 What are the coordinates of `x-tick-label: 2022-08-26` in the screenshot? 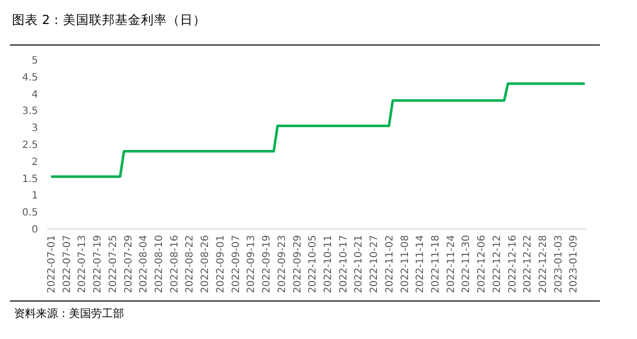 It's located at (206, 264).